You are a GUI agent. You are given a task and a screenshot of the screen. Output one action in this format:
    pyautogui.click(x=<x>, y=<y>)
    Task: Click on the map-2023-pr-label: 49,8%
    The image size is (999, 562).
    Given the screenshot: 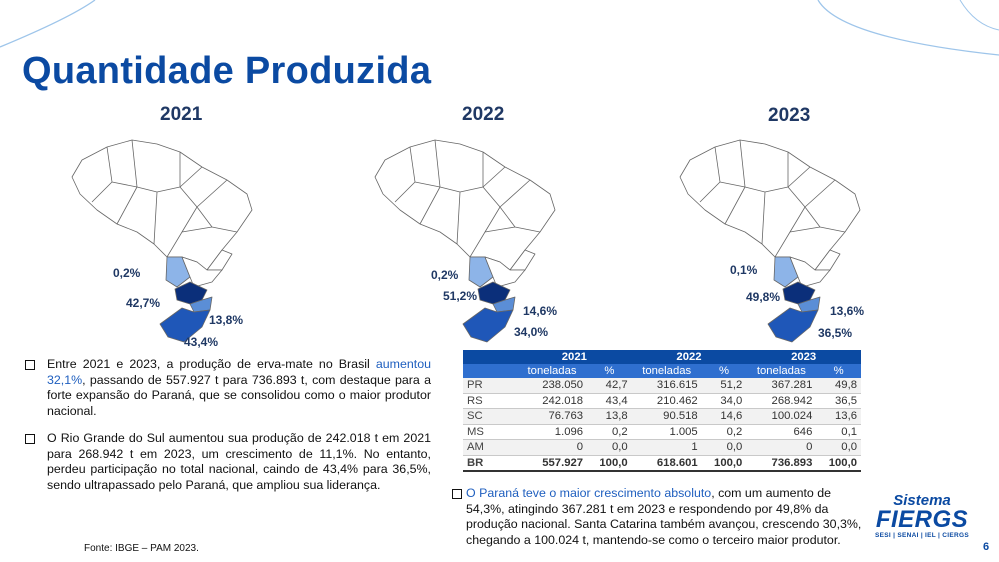 What is the action you would take?
    pyautogui.click(x=763, y=297)
    